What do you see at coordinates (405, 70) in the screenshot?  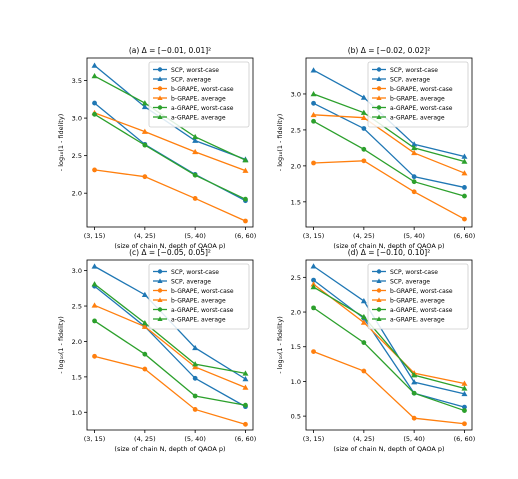 I see `legend-item: SCP, worst-case` at bounding box center [405, 70].